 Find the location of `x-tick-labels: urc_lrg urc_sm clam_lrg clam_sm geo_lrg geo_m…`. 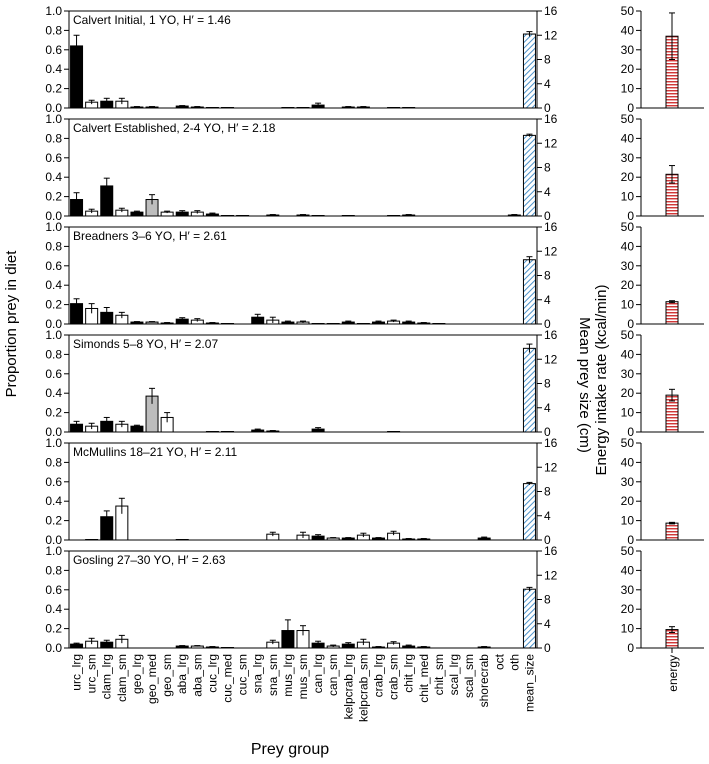

x-tick-labels: urc_lrg urc_sm clam_lrg clam_sm geo_lrg geo_m… is located at coordinates (371, 685).